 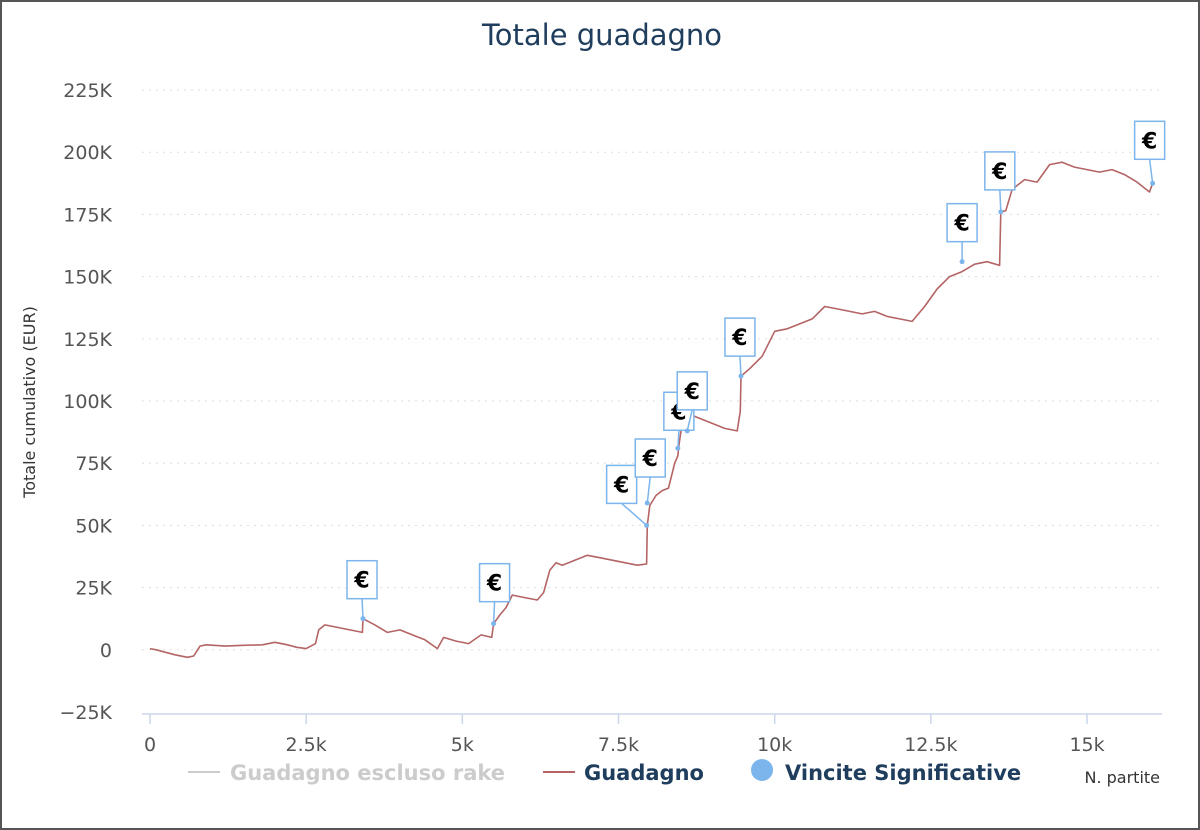 What do you see at coordinates (1086, 745) in the screenshot?
I see `x-tick-label: 15k` at bounding box center [1086, 745].